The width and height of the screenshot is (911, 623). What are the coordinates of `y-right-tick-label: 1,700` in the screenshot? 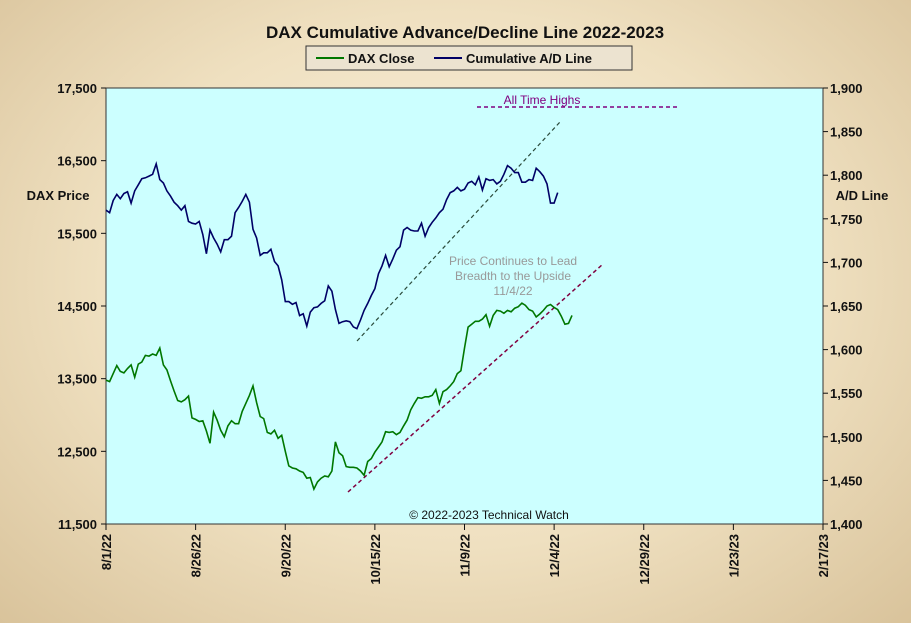 It's located at (846, 262).